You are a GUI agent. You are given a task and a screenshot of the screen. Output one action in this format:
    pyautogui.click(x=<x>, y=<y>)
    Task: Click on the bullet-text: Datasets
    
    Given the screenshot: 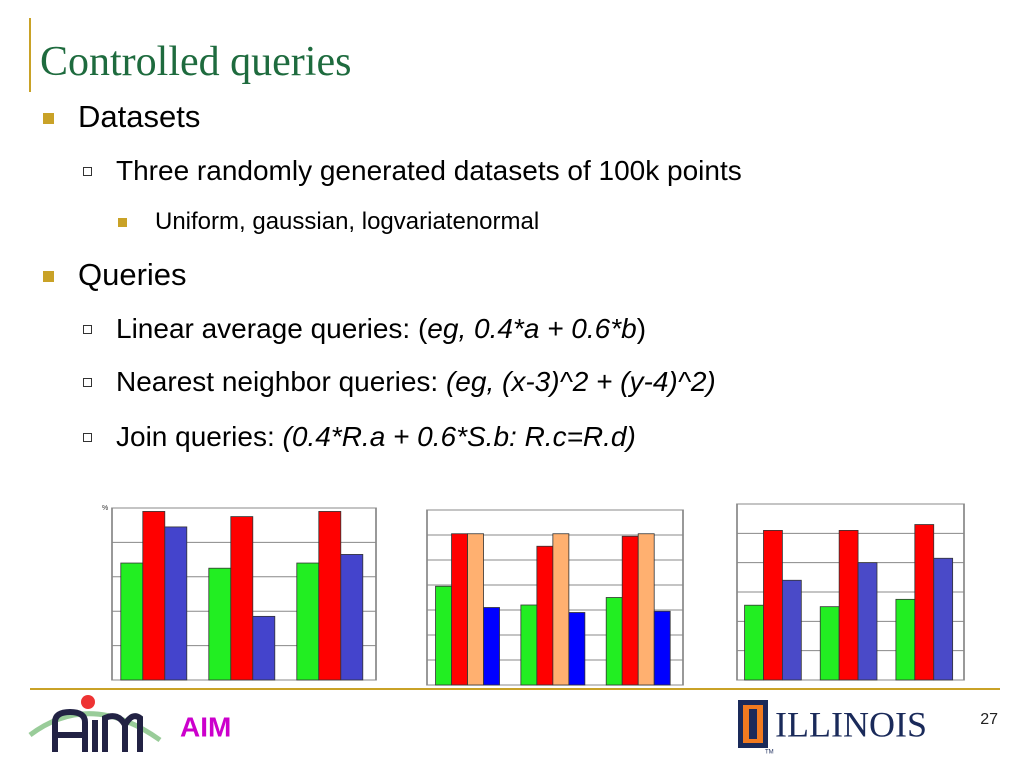 What is the action you would take?
    pyautogui.click(x=139, y=117)
    